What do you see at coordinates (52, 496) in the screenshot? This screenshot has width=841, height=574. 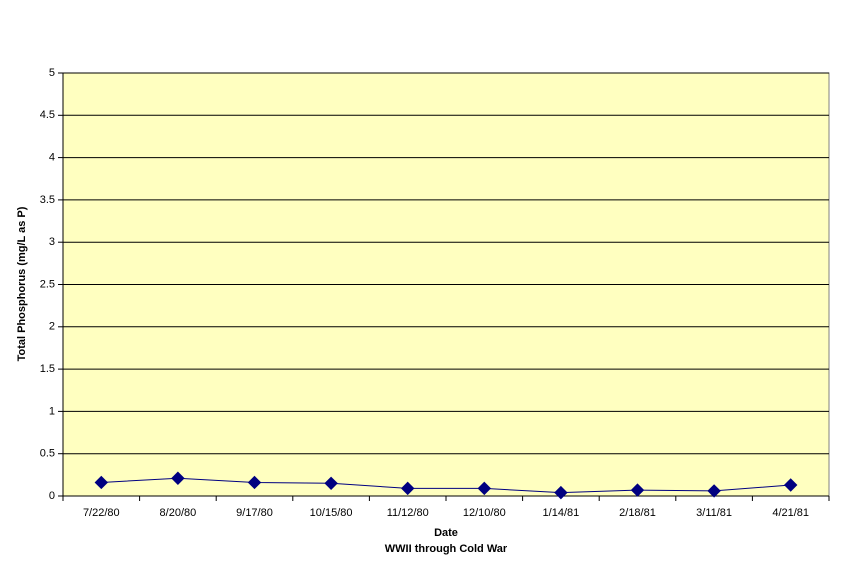 I see `y-tick-label: 0` at bounding box center [52, 496].